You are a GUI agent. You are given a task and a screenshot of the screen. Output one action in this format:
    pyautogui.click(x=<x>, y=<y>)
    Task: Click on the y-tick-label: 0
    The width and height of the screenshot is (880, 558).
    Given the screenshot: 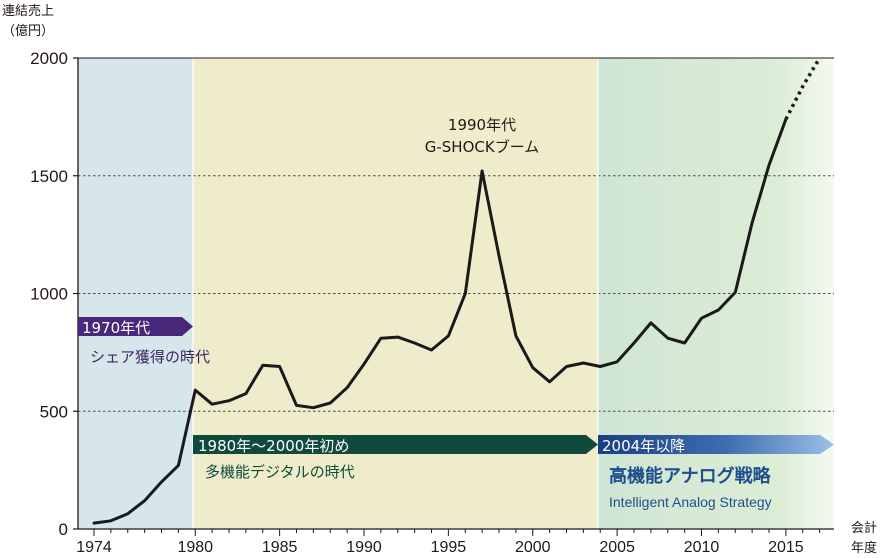 What is the action you would take?
    pyautogui.click(x=63, y=529)
    